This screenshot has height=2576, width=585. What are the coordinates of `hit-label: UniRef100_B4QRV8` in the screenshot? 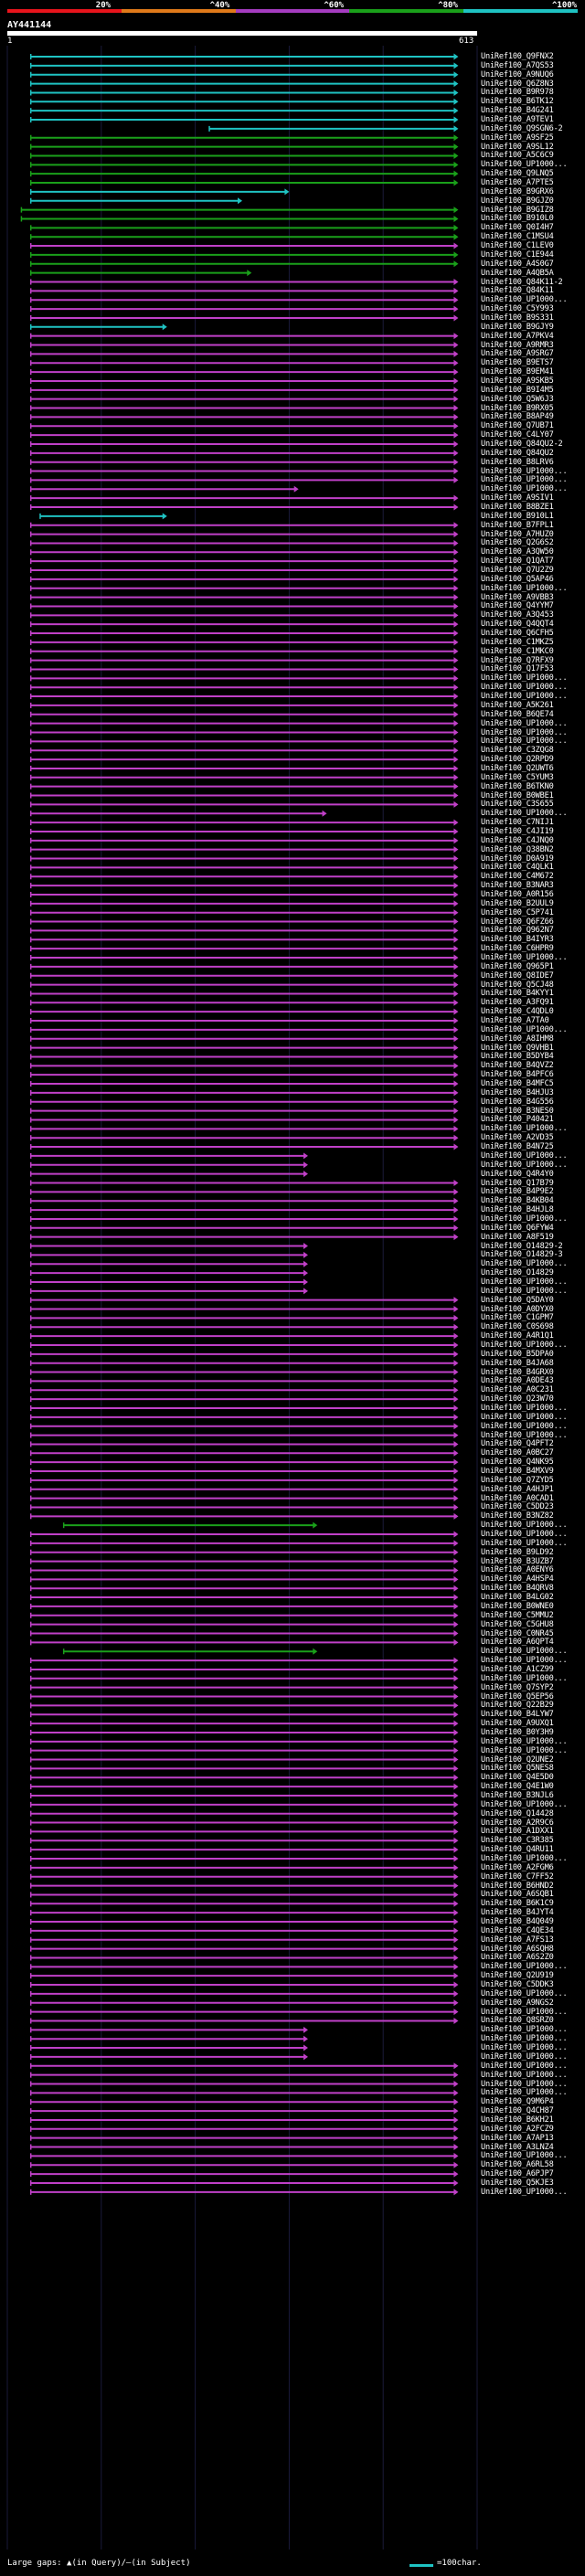 It's located at (517, 1589).